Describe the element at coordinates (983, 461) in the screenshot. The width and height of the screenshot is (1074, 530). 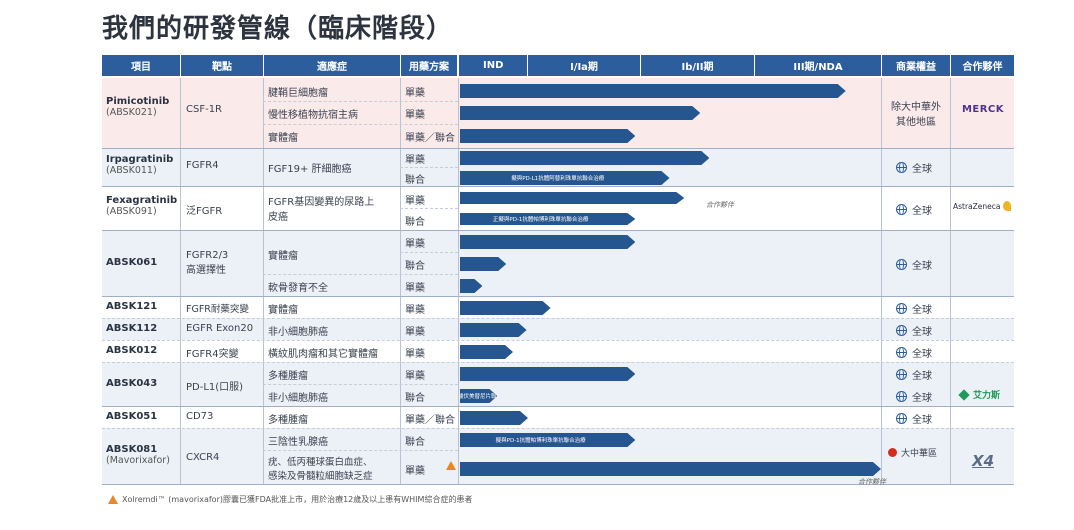
I see `partner-x4-logo: X4` at that location.